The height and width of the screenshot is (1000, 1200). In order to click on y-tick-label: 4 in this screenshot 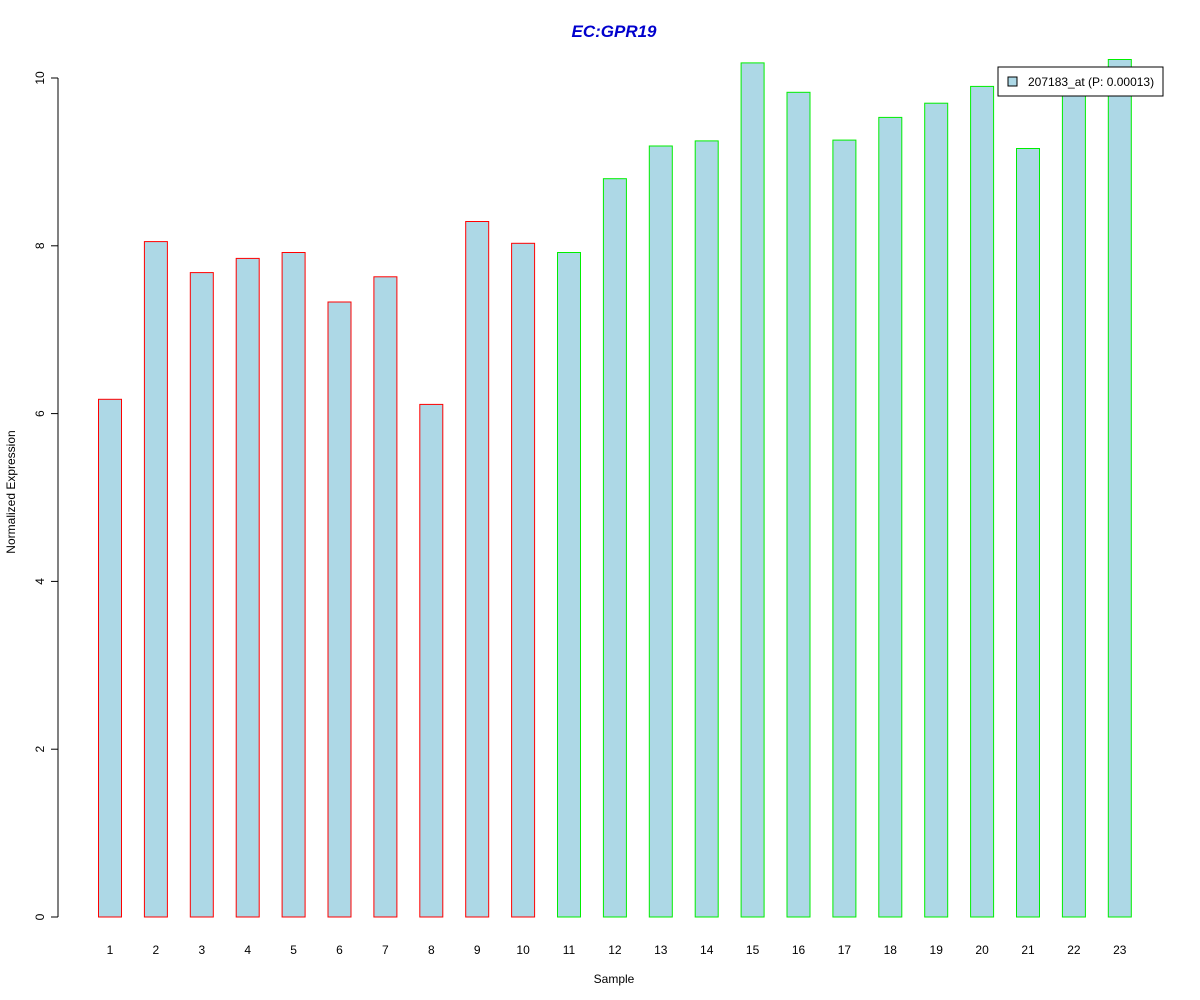, I will do `click(40, 581)`.